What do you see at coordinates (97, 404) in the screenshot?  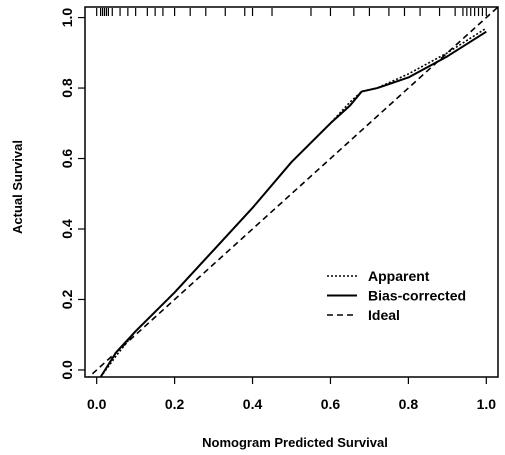 I see `x-tick-label: 0.0` at bounding box center [97, 404].